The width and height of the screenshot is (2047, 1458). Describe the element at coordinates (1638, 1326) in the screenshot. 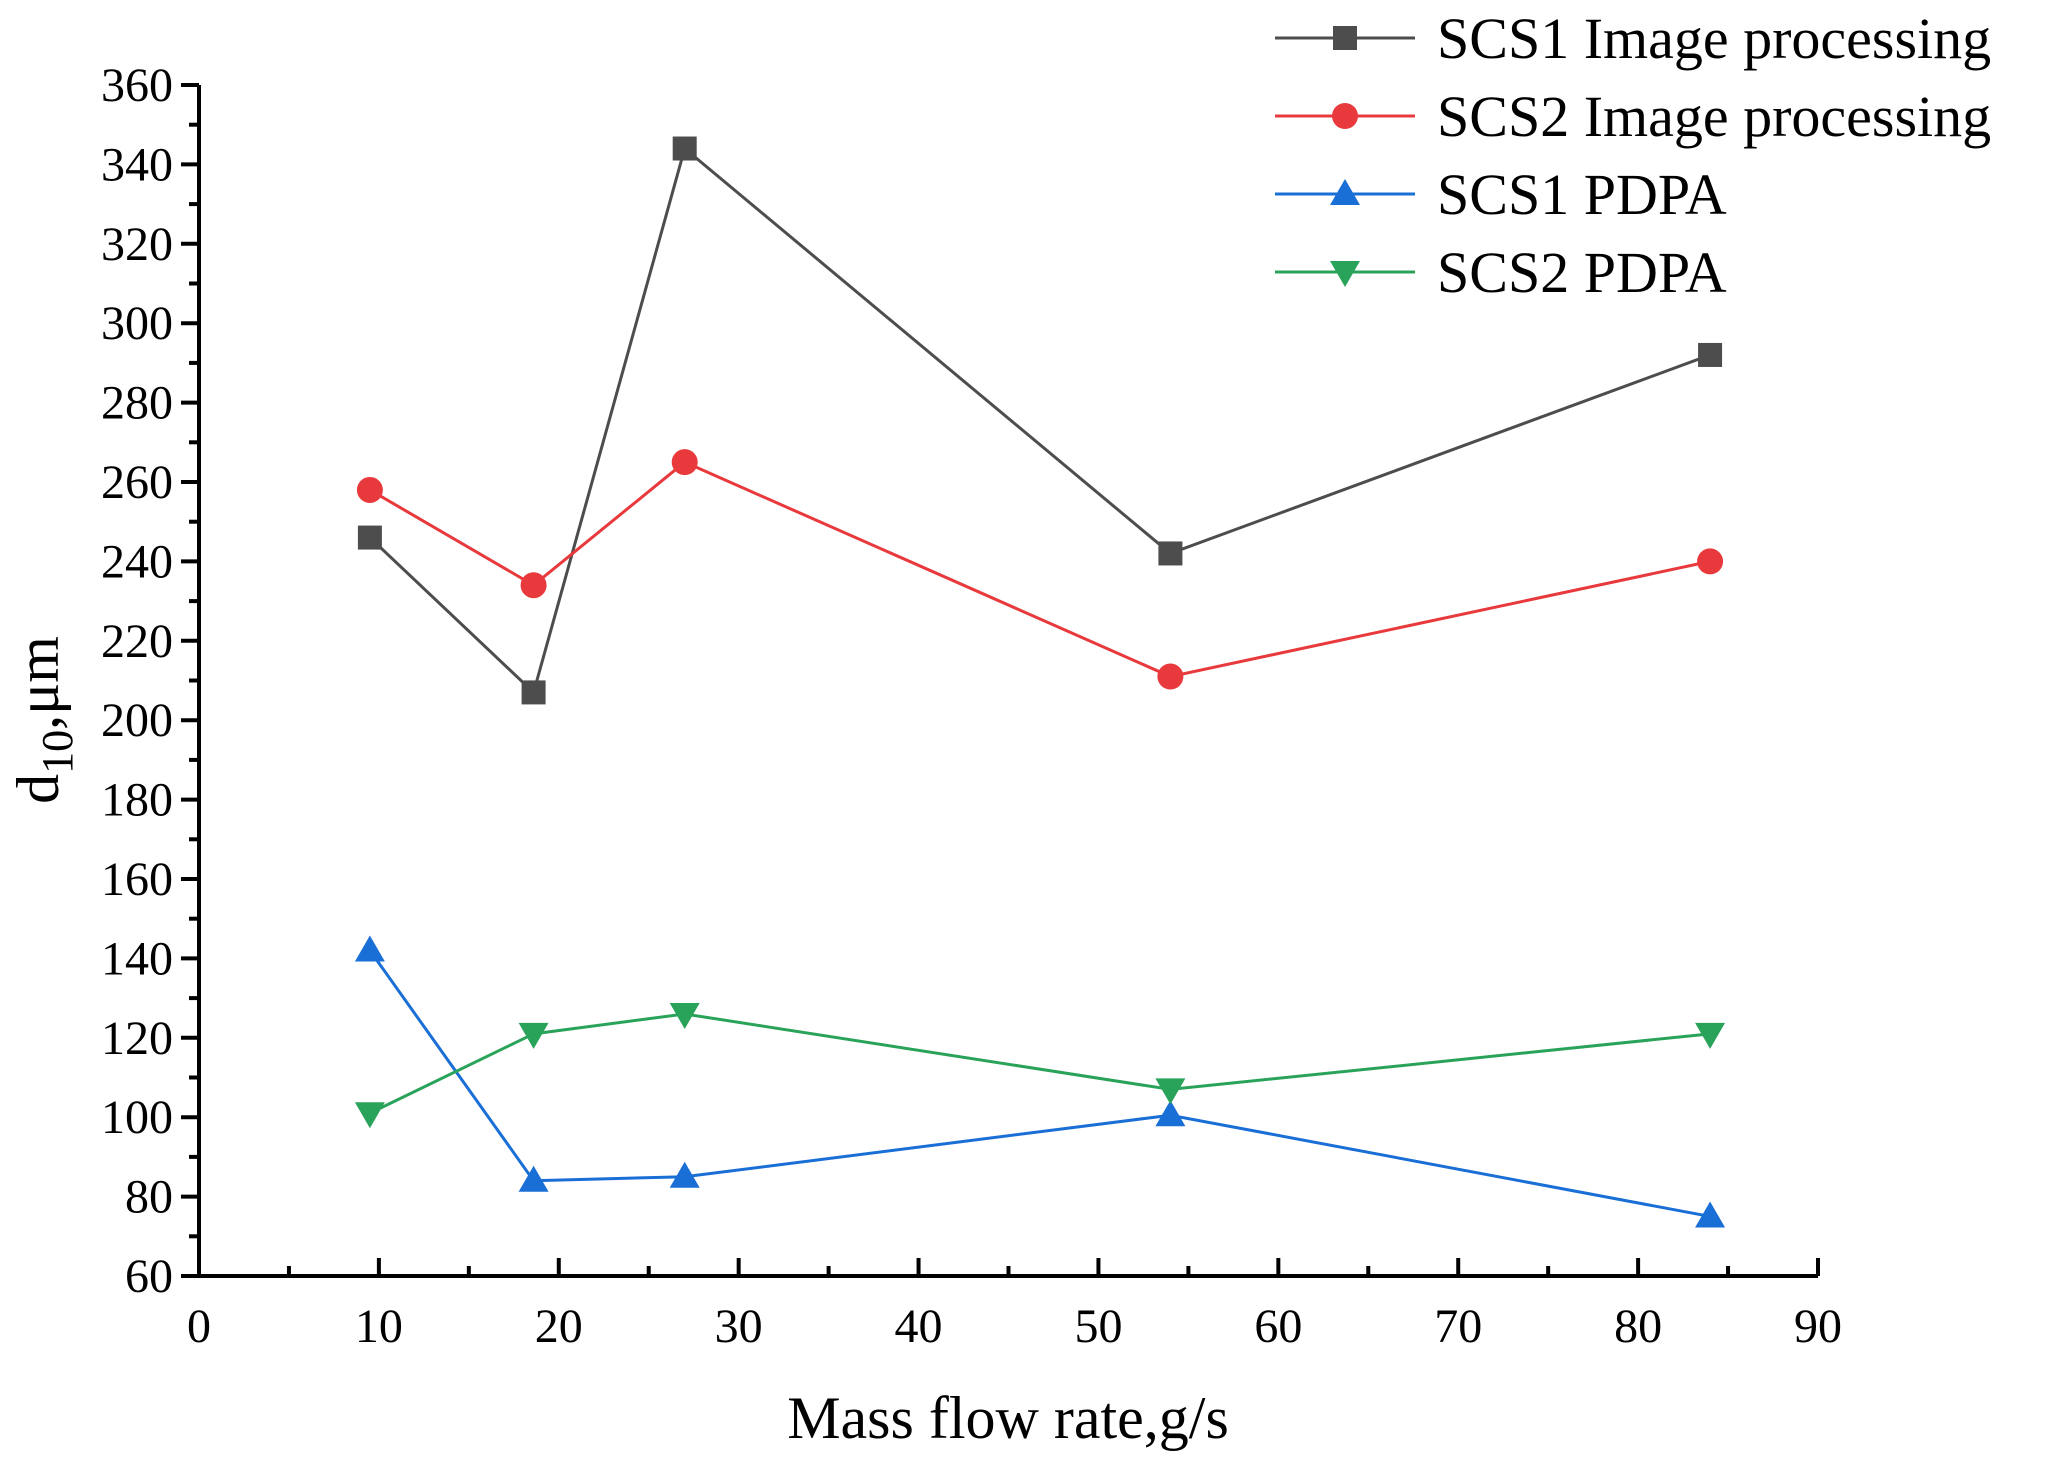

I see `x-tick-label: 80` at that location.